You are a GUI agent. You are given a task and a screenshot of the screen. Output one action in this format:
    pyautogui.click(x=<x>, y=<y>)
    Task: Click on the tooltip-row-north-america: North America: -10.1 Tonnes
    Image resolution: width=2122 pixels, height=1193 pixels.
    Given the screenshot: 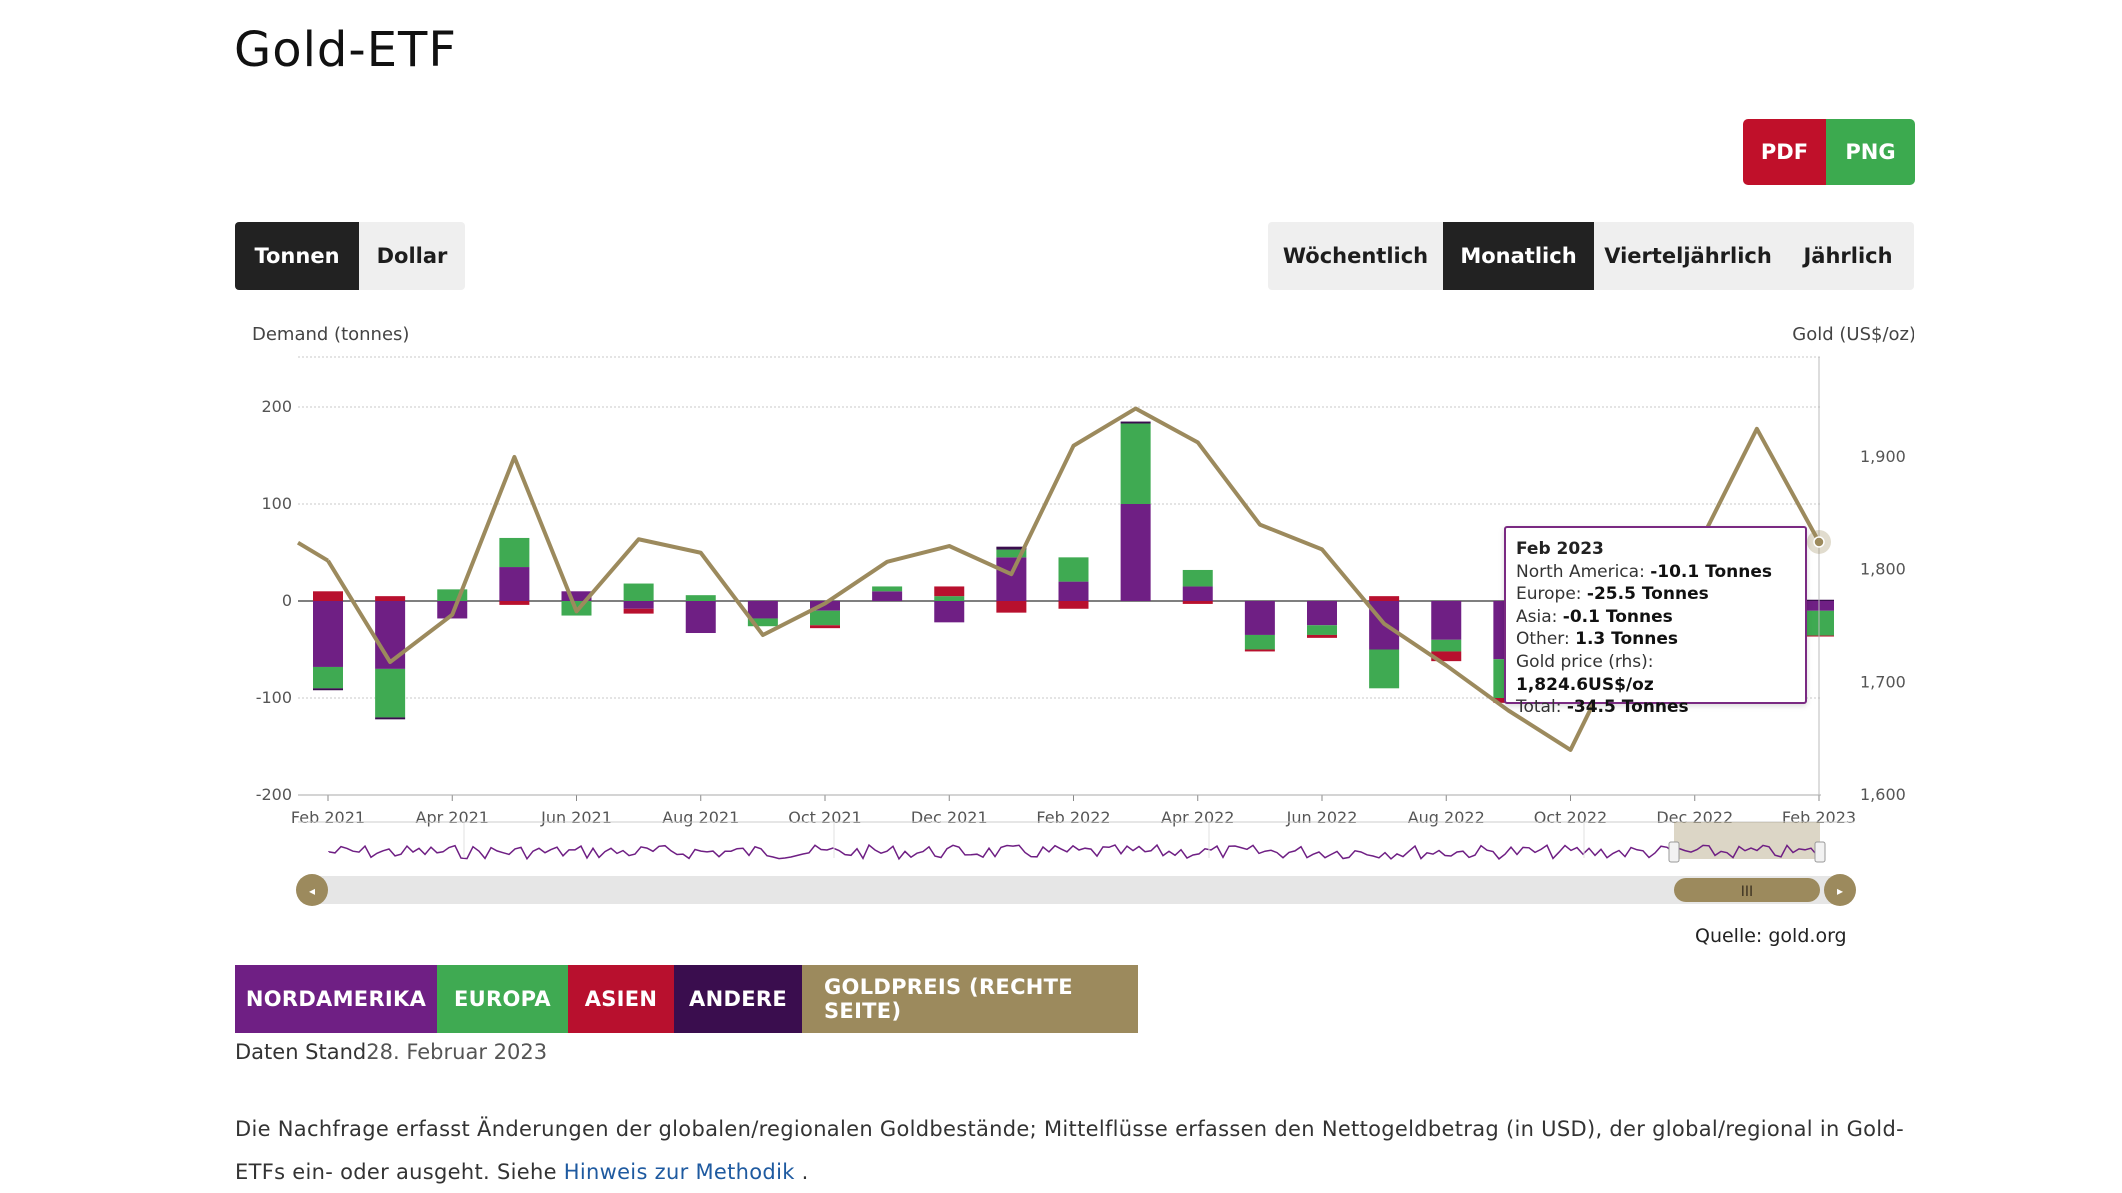 What is the action you would take?
    pyautogui.click(x=1655, y=572)
    